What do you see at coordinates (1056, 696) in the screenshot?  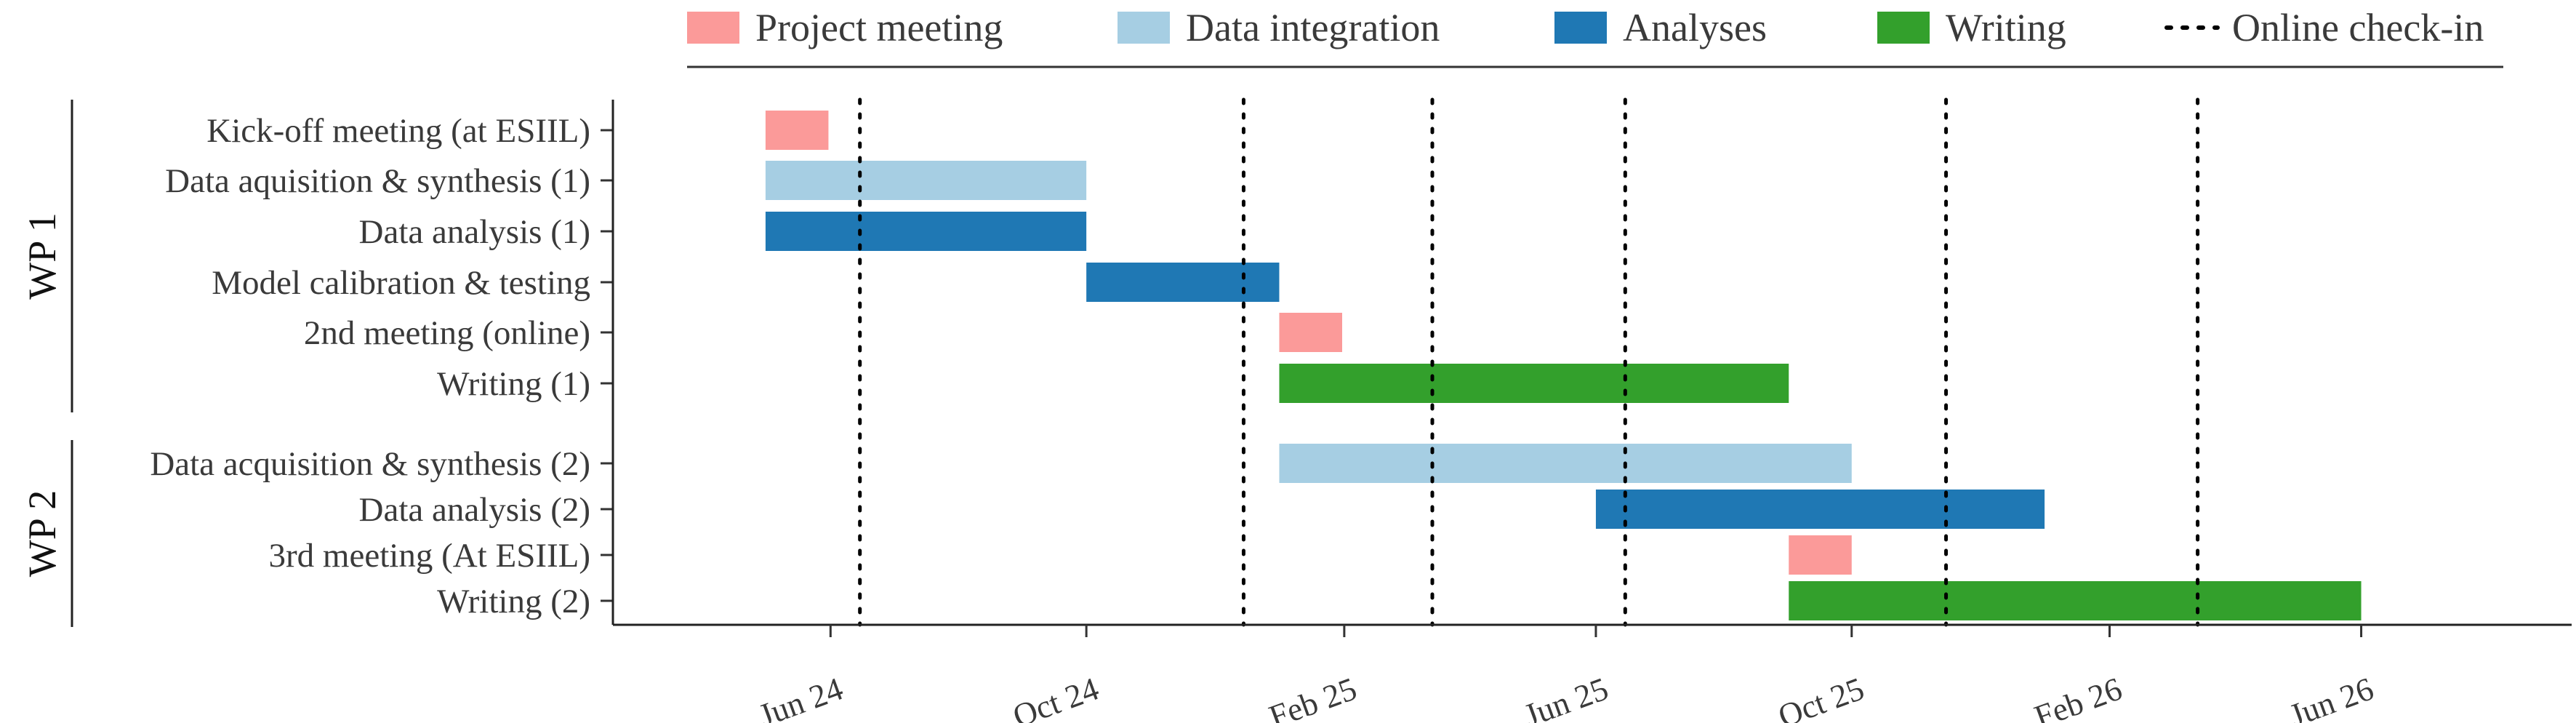 I see `x-tick-label-1: Oct 24` at bounding box center [1056, 696].